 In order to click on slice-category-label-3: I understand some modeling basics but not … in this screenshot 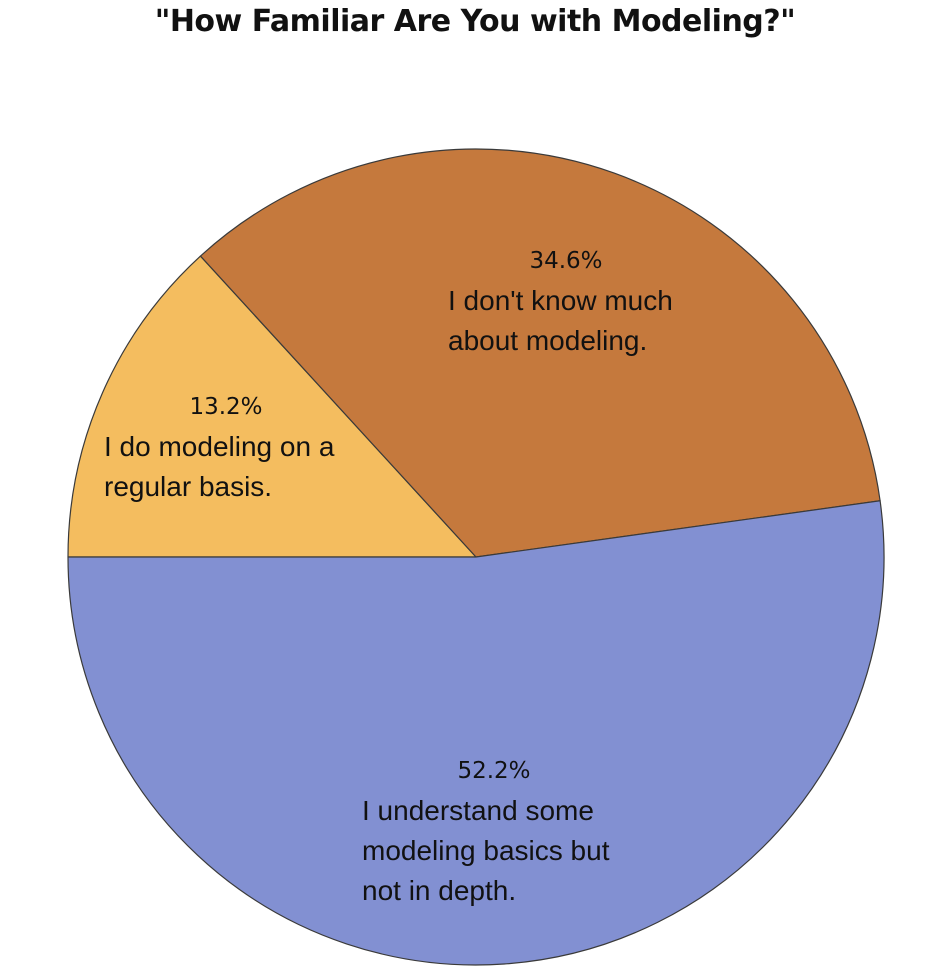, I will do `click(486, 850)`.